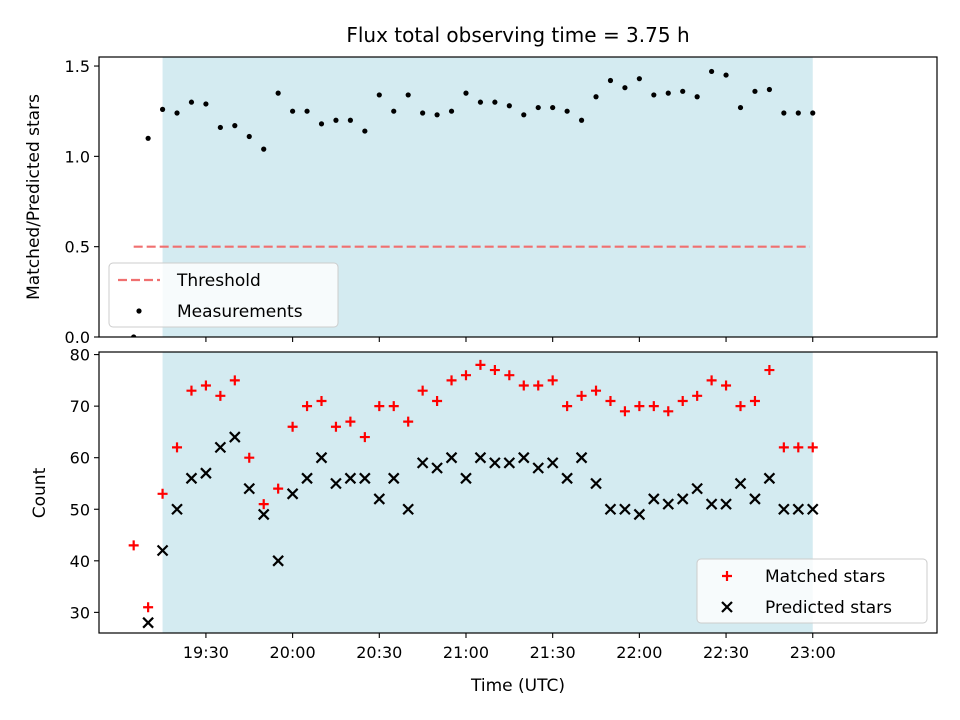 The image size is (960, 720). I want to click on y-tick-label: 80, so click(80, 355).